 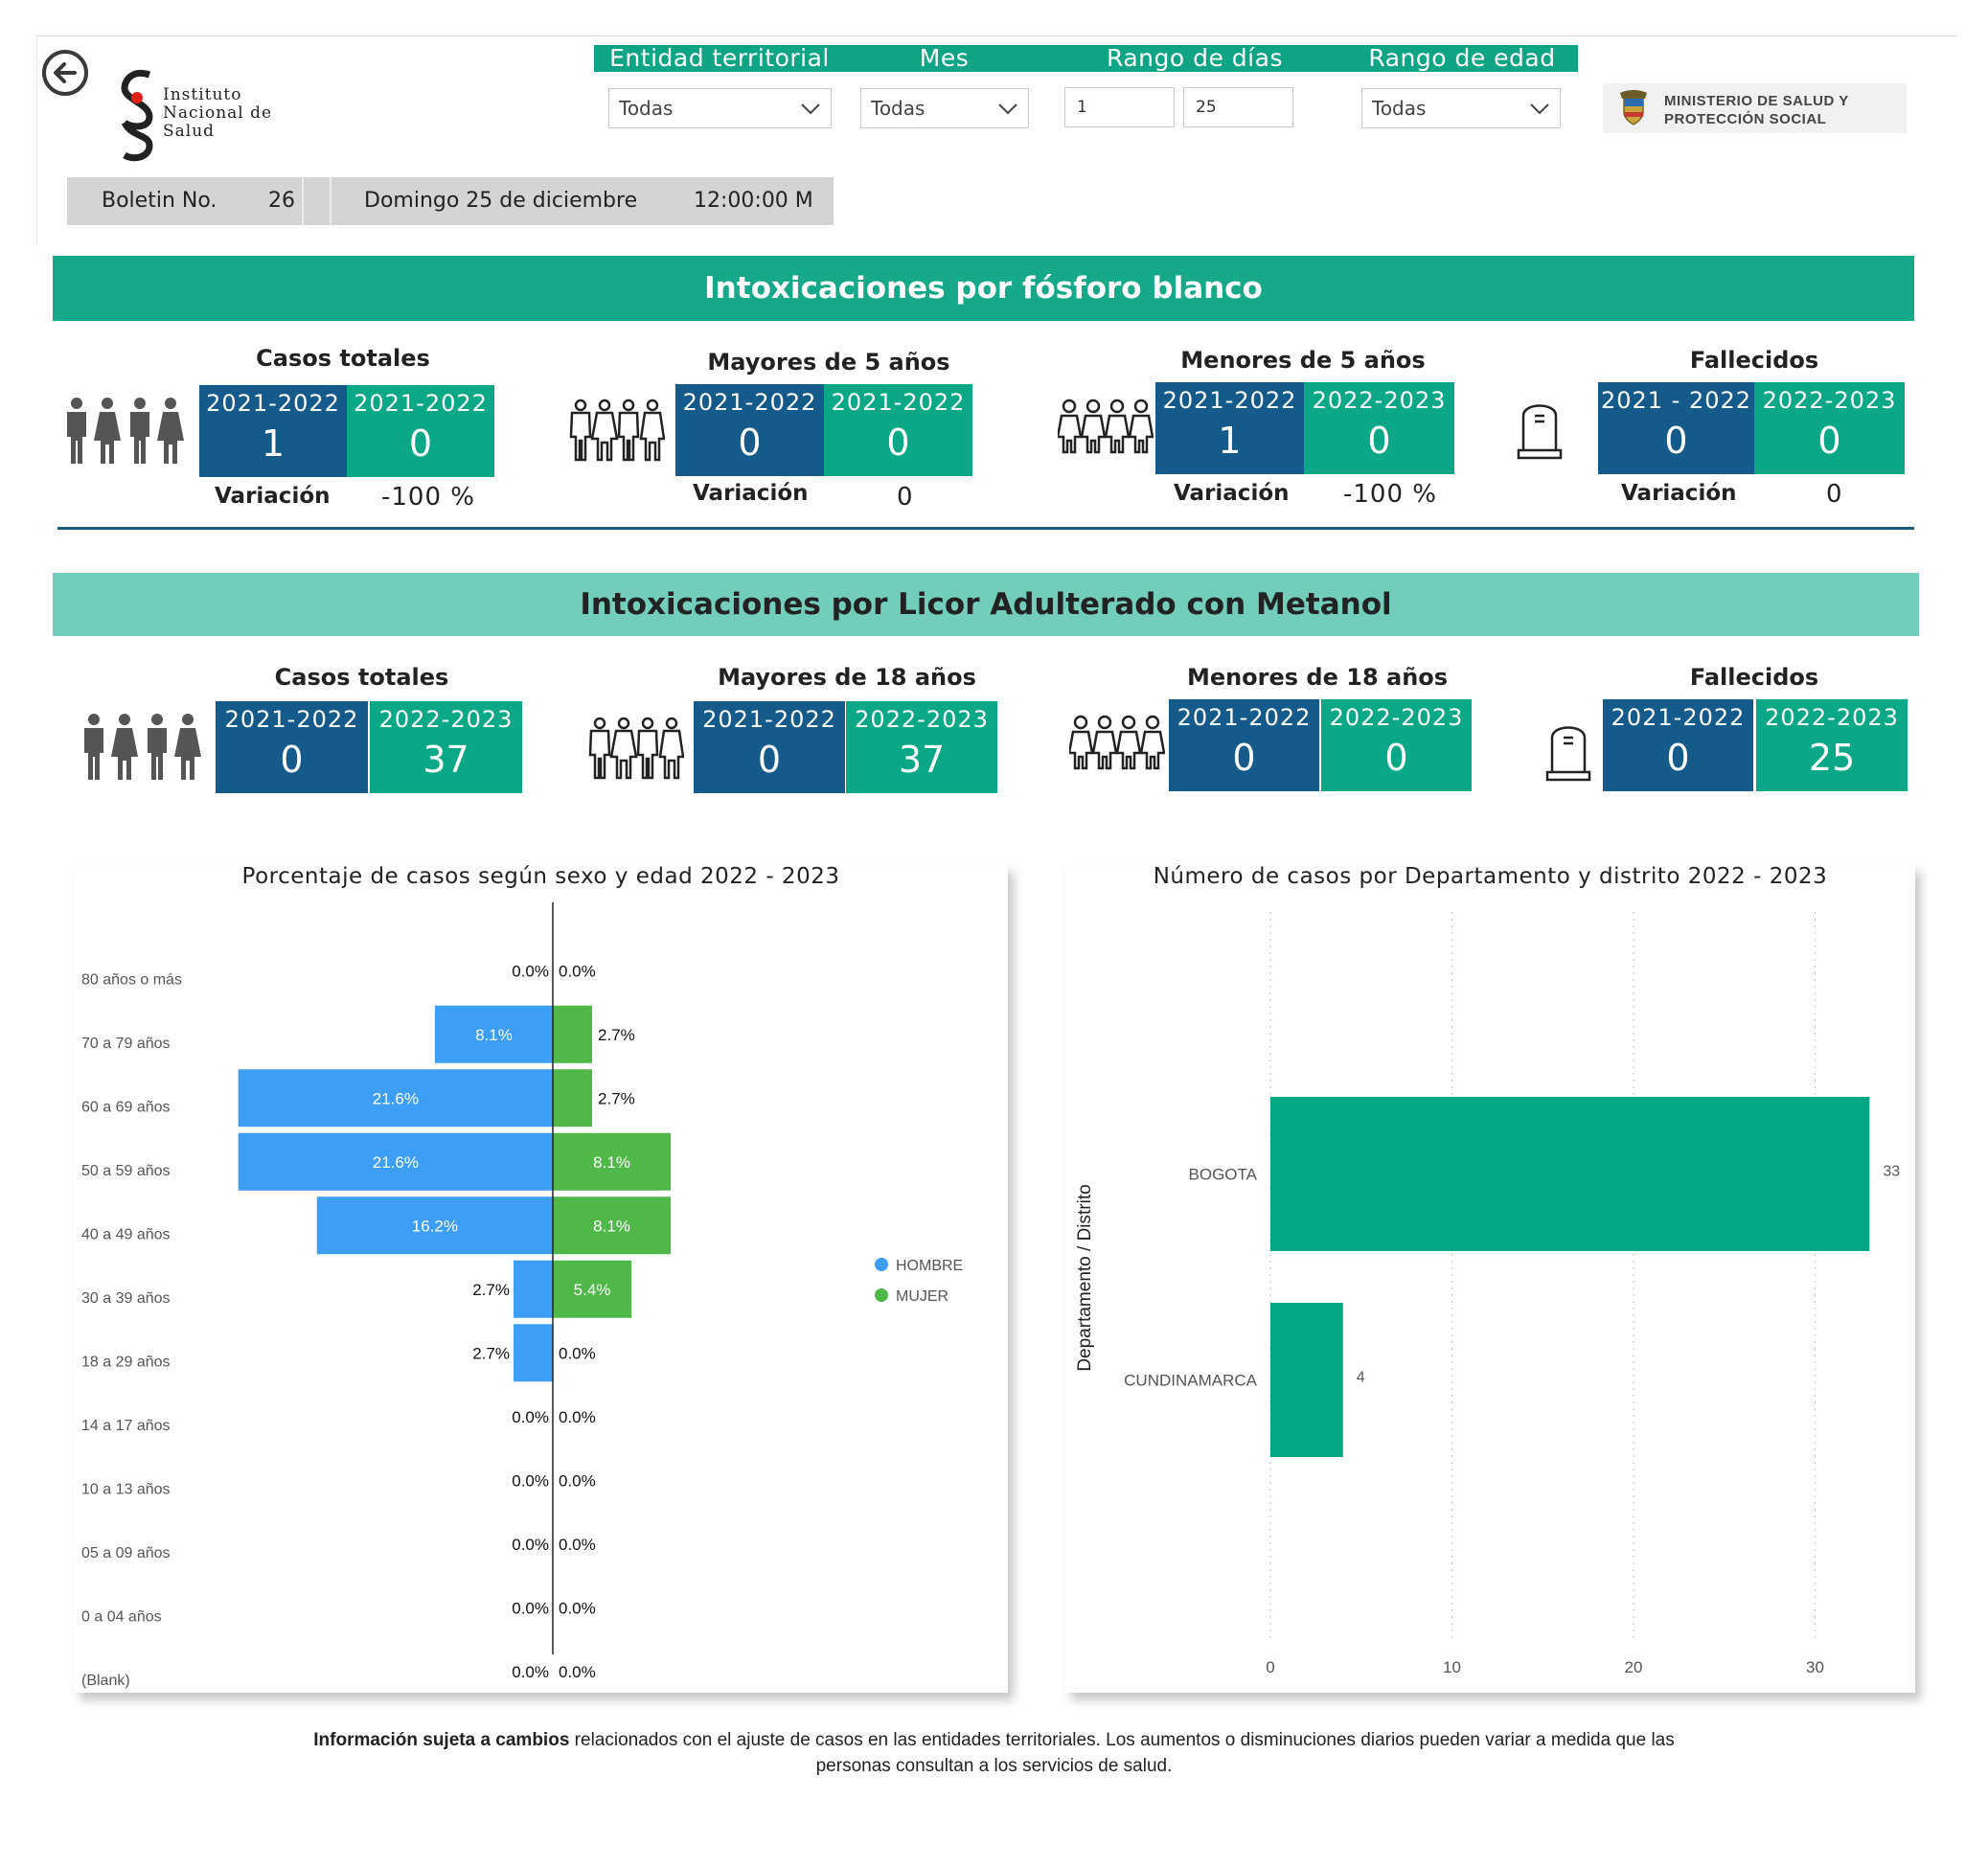 I want to click on kpi-box-2021: 2021-2022 1, so click(x=273, y=431).